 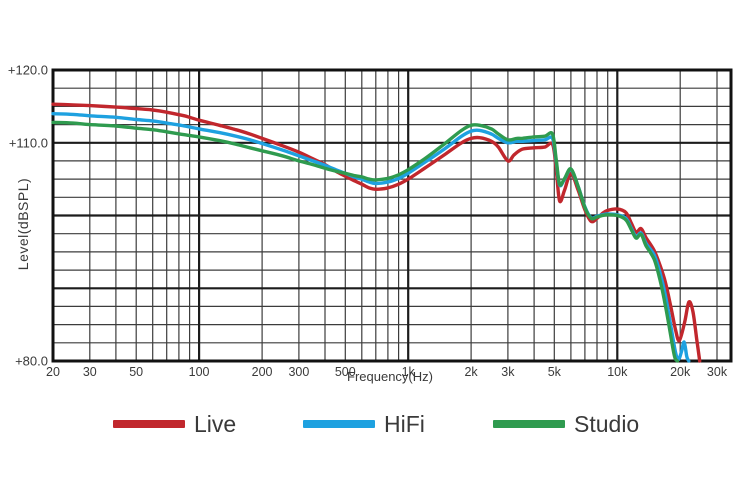 I want to click on x-tick-2k: 2k, so click(x=471, y=372).